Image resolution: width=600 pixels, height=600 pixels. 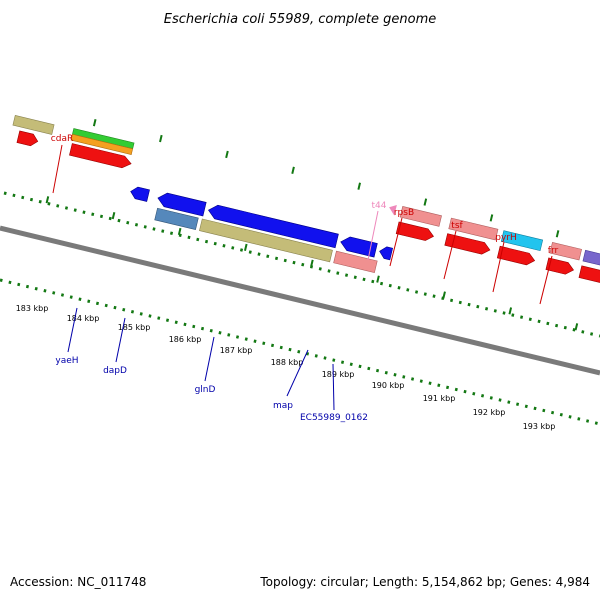 What do you see at coordinates (473, 229) in the screenshot?
I see `gene-tsf` at bounding box center [473, 229].